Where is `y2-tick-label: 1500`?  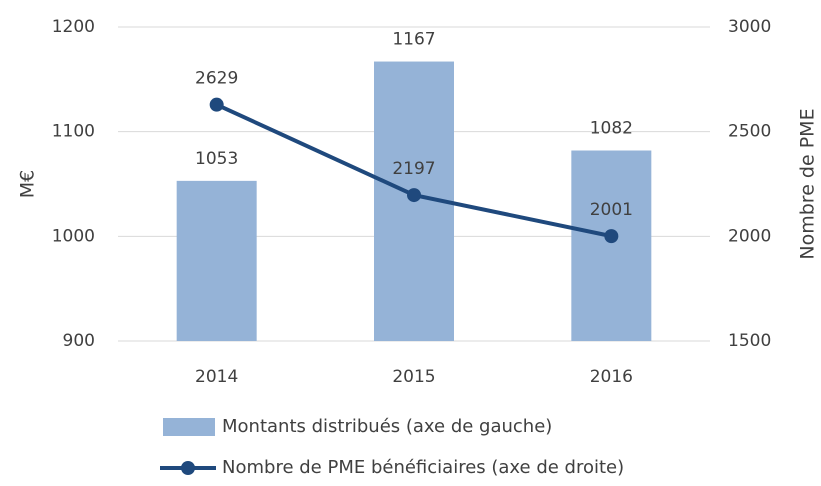 y2-tick-label: 1500 is located at coordinates (749, 341).